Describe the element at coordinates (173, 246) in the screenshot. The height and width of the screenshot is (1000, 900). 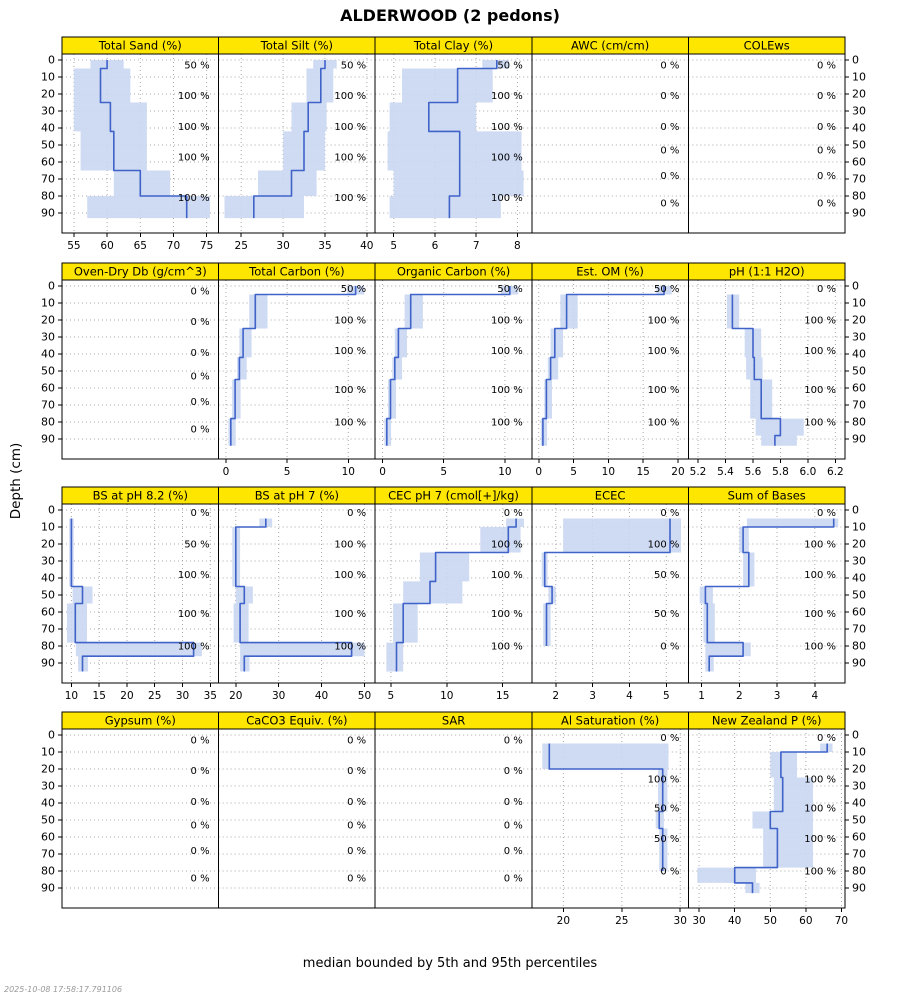
I see `x-tick-label: 70` at that location.